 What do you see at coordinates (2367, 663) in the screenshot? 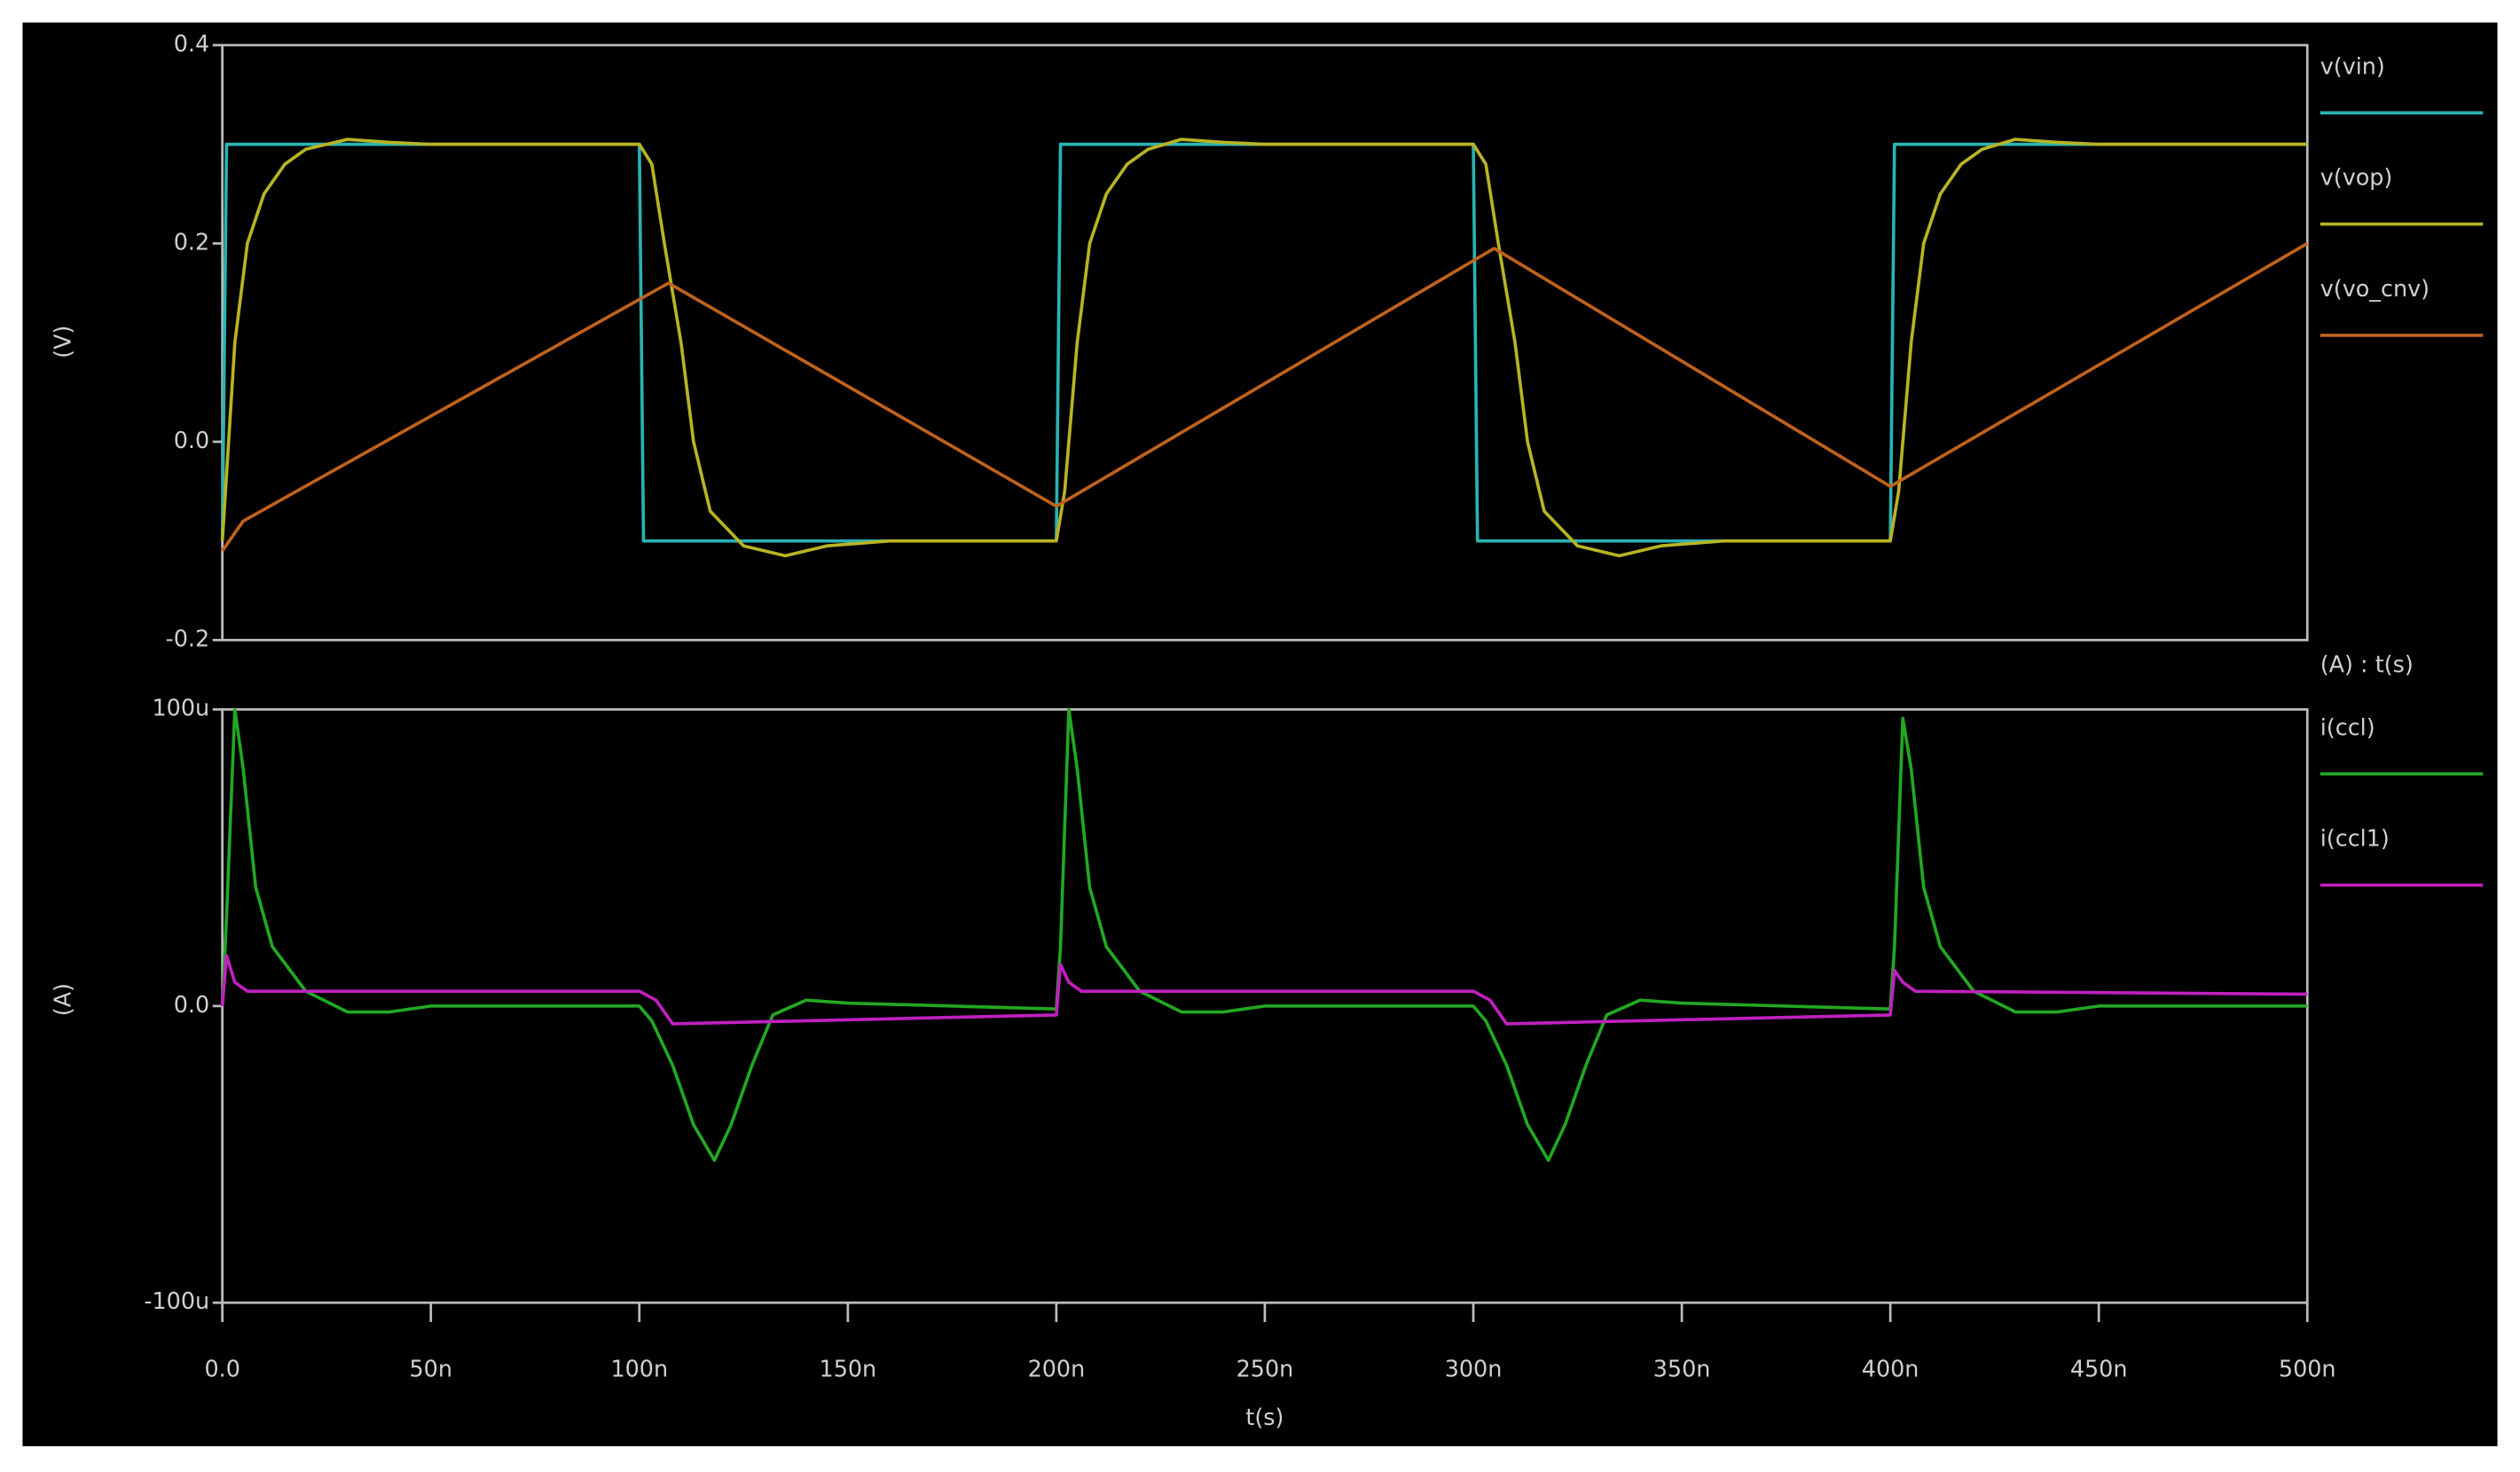
I see `legend-title: (A) : t(s)` at bounding box center [2367, 663].